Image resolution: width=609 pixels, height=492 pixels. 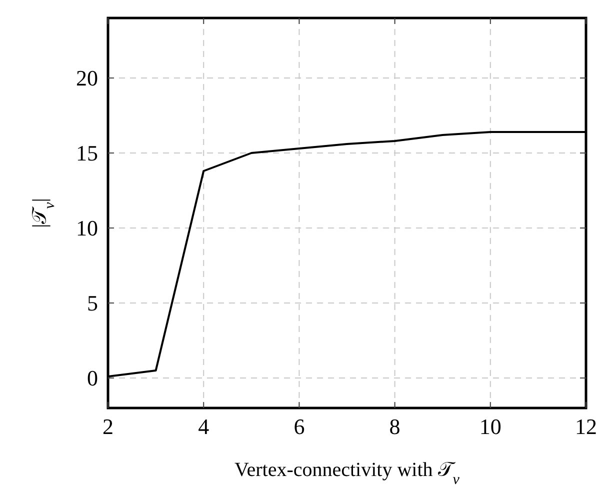 I want to click on y-tick-label: 0, so click(x=92, y=378).